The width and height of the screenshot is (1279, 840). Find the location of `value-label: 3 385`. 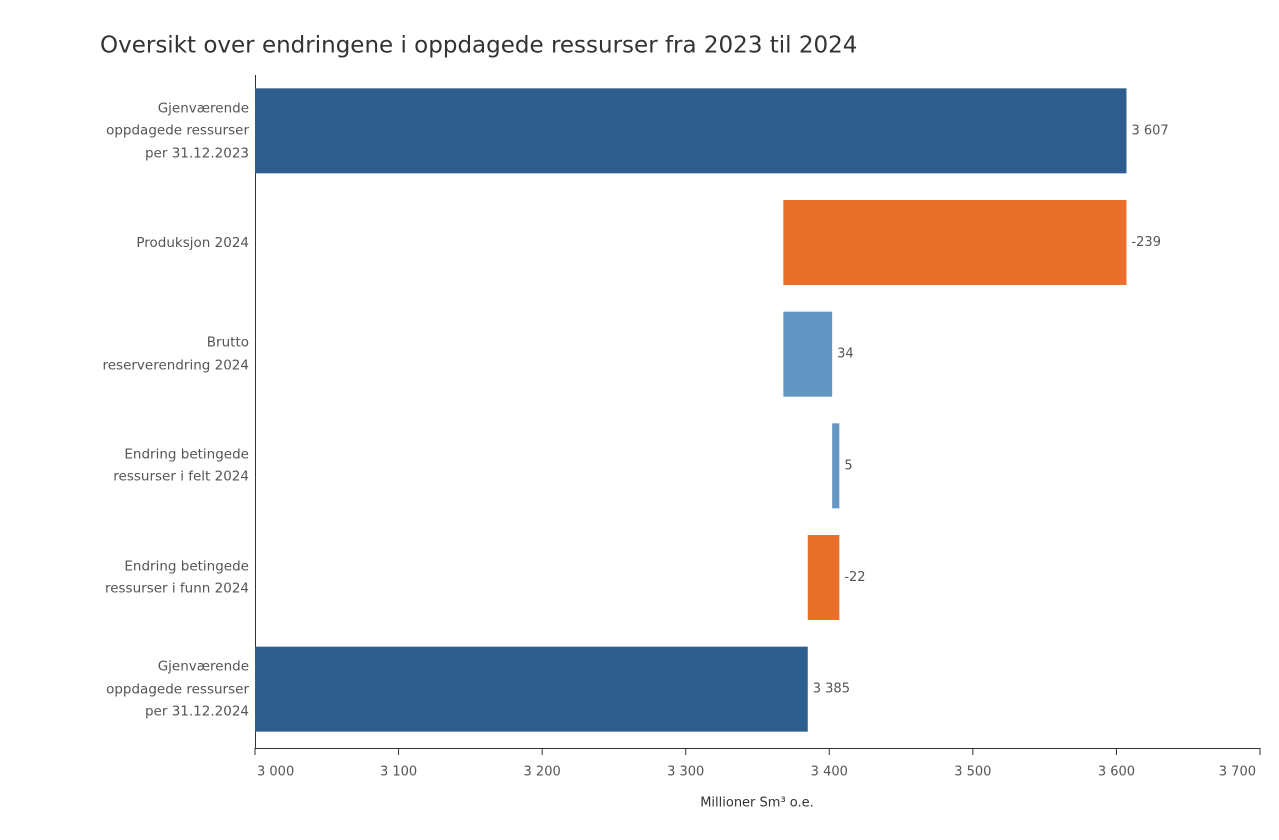

value-label: 3 385 is located at coordinates (831, 689).